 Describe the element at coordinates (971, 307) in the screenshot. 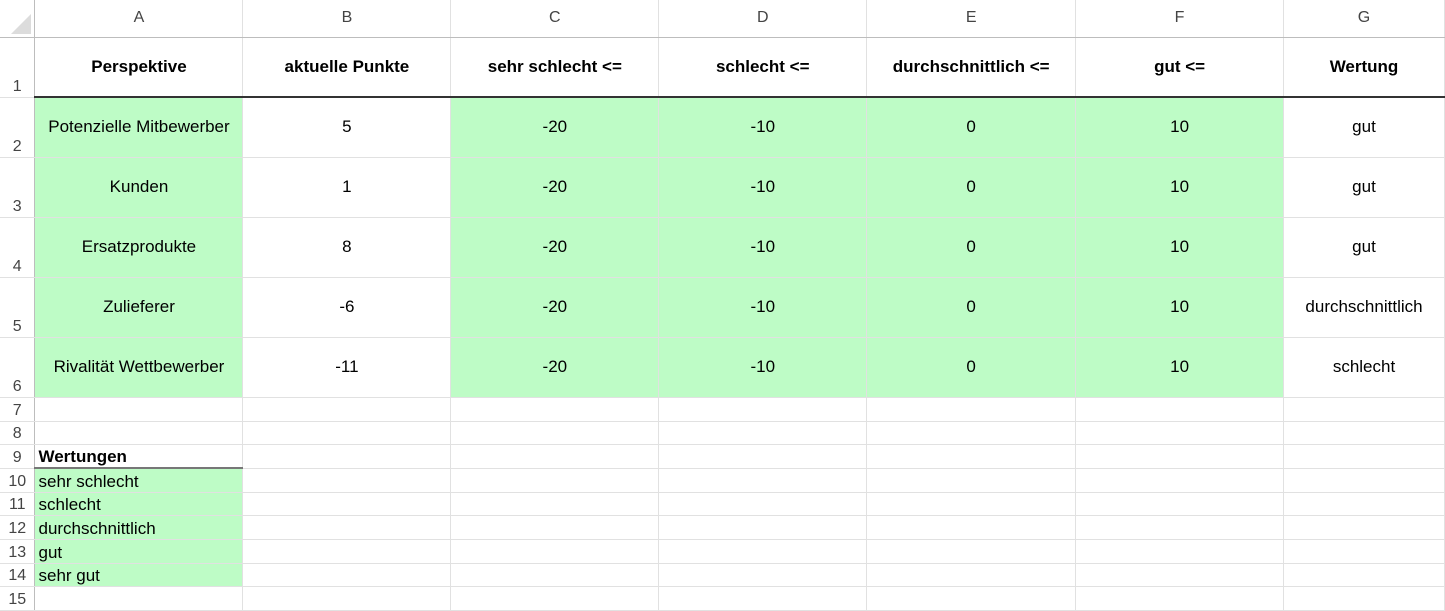

I see `cell-e5: 0` at that location.